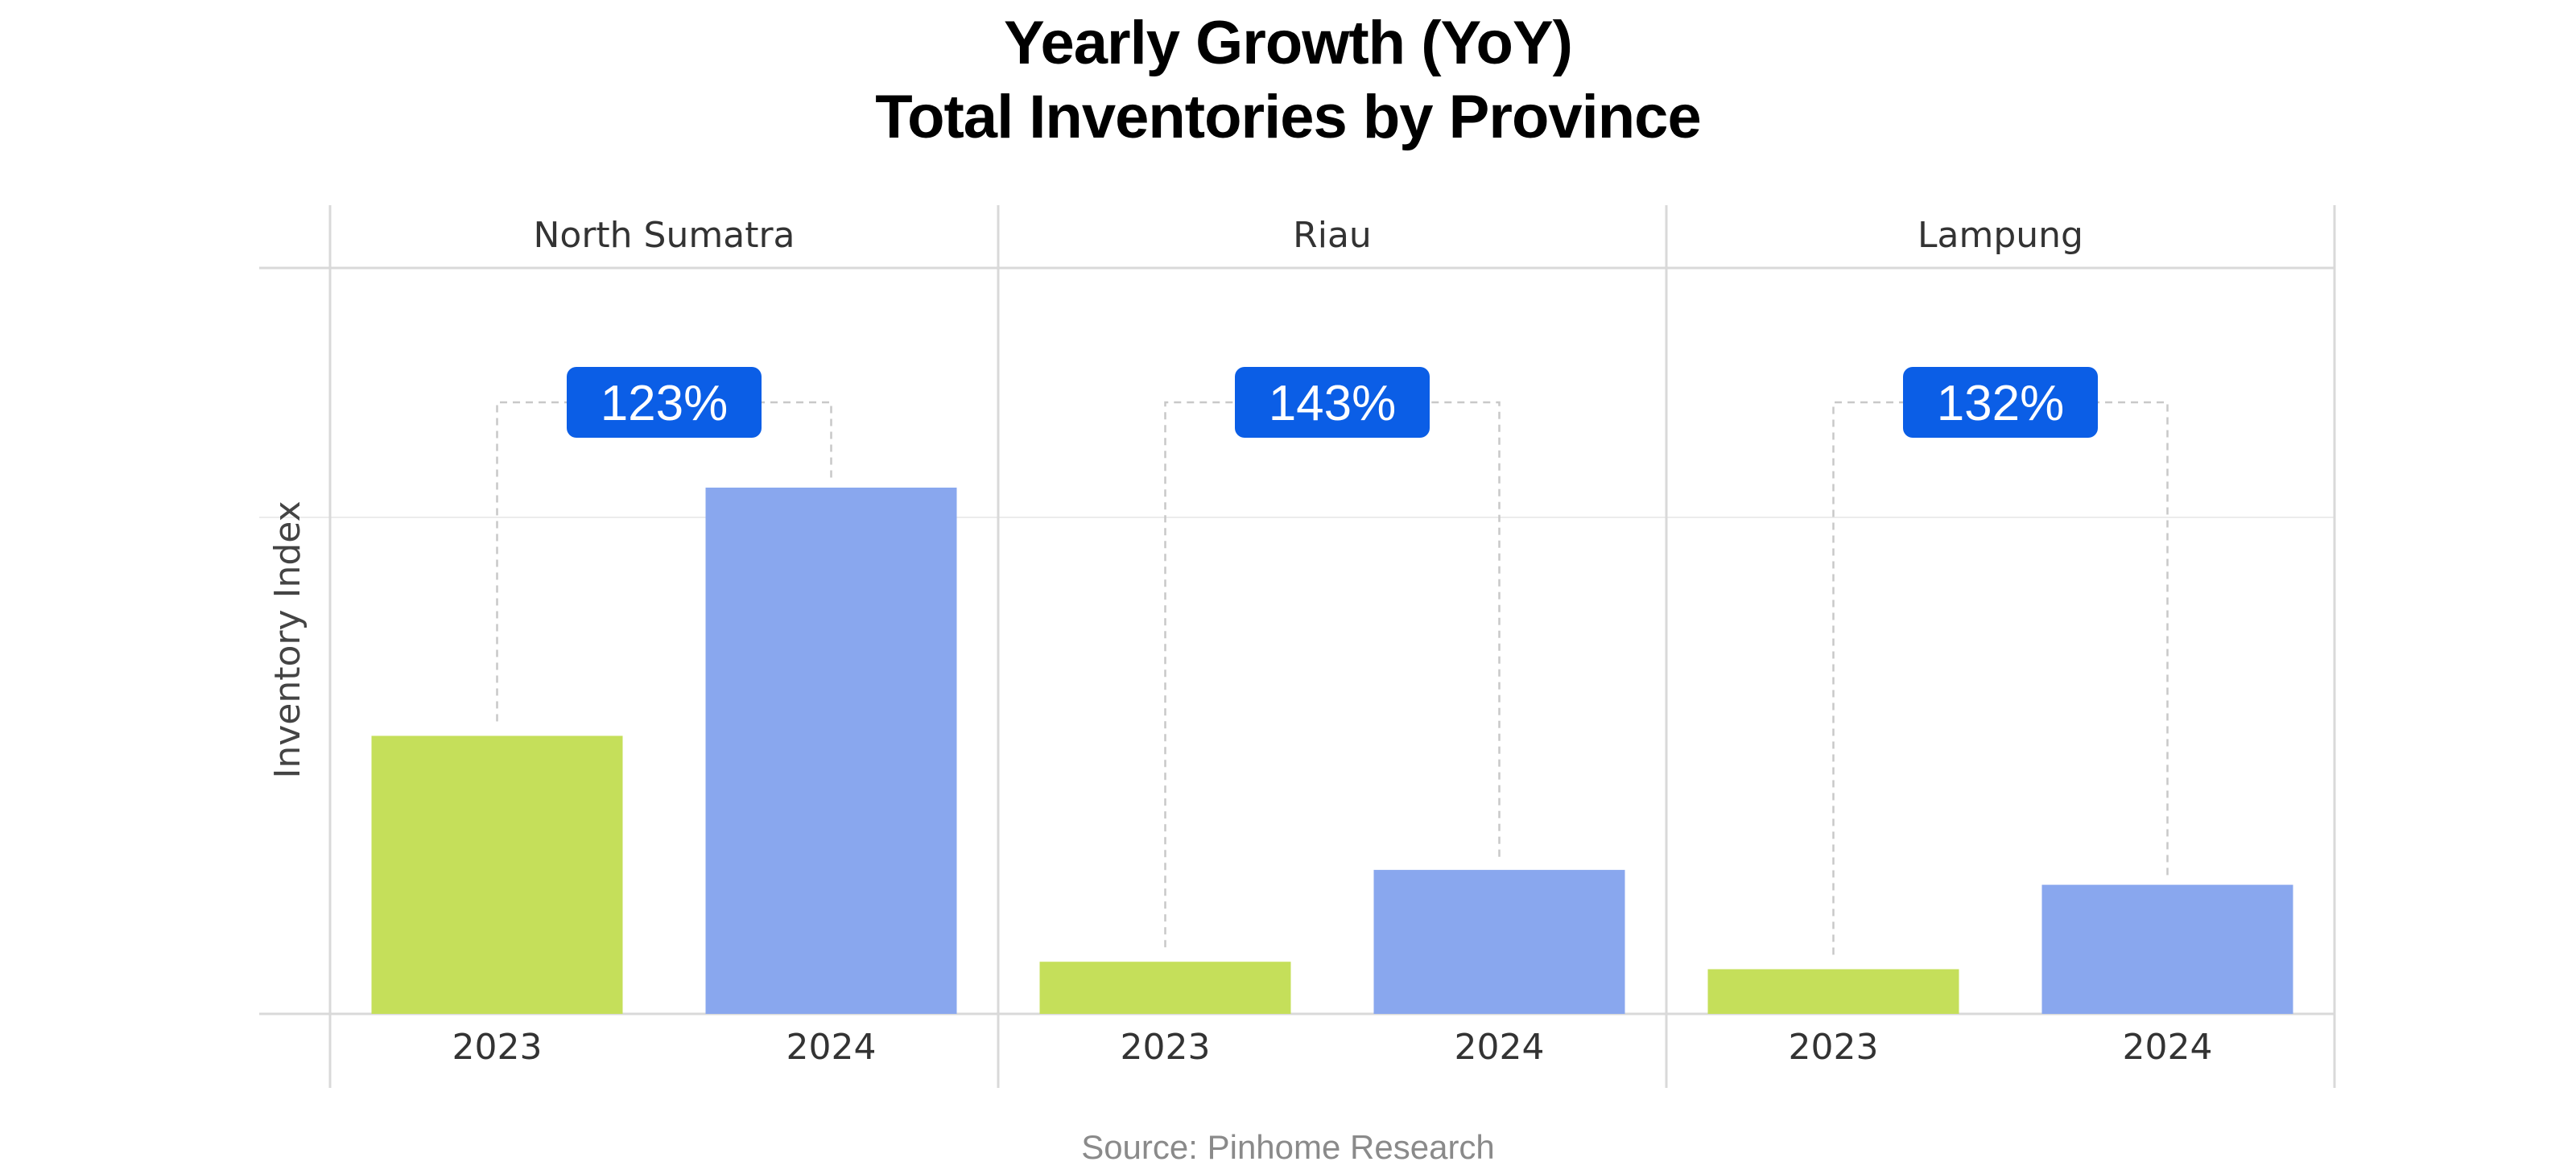 The image size is (2576, 1174). I want to click on y-axis-label: Inventory Index, so click(287, 639).